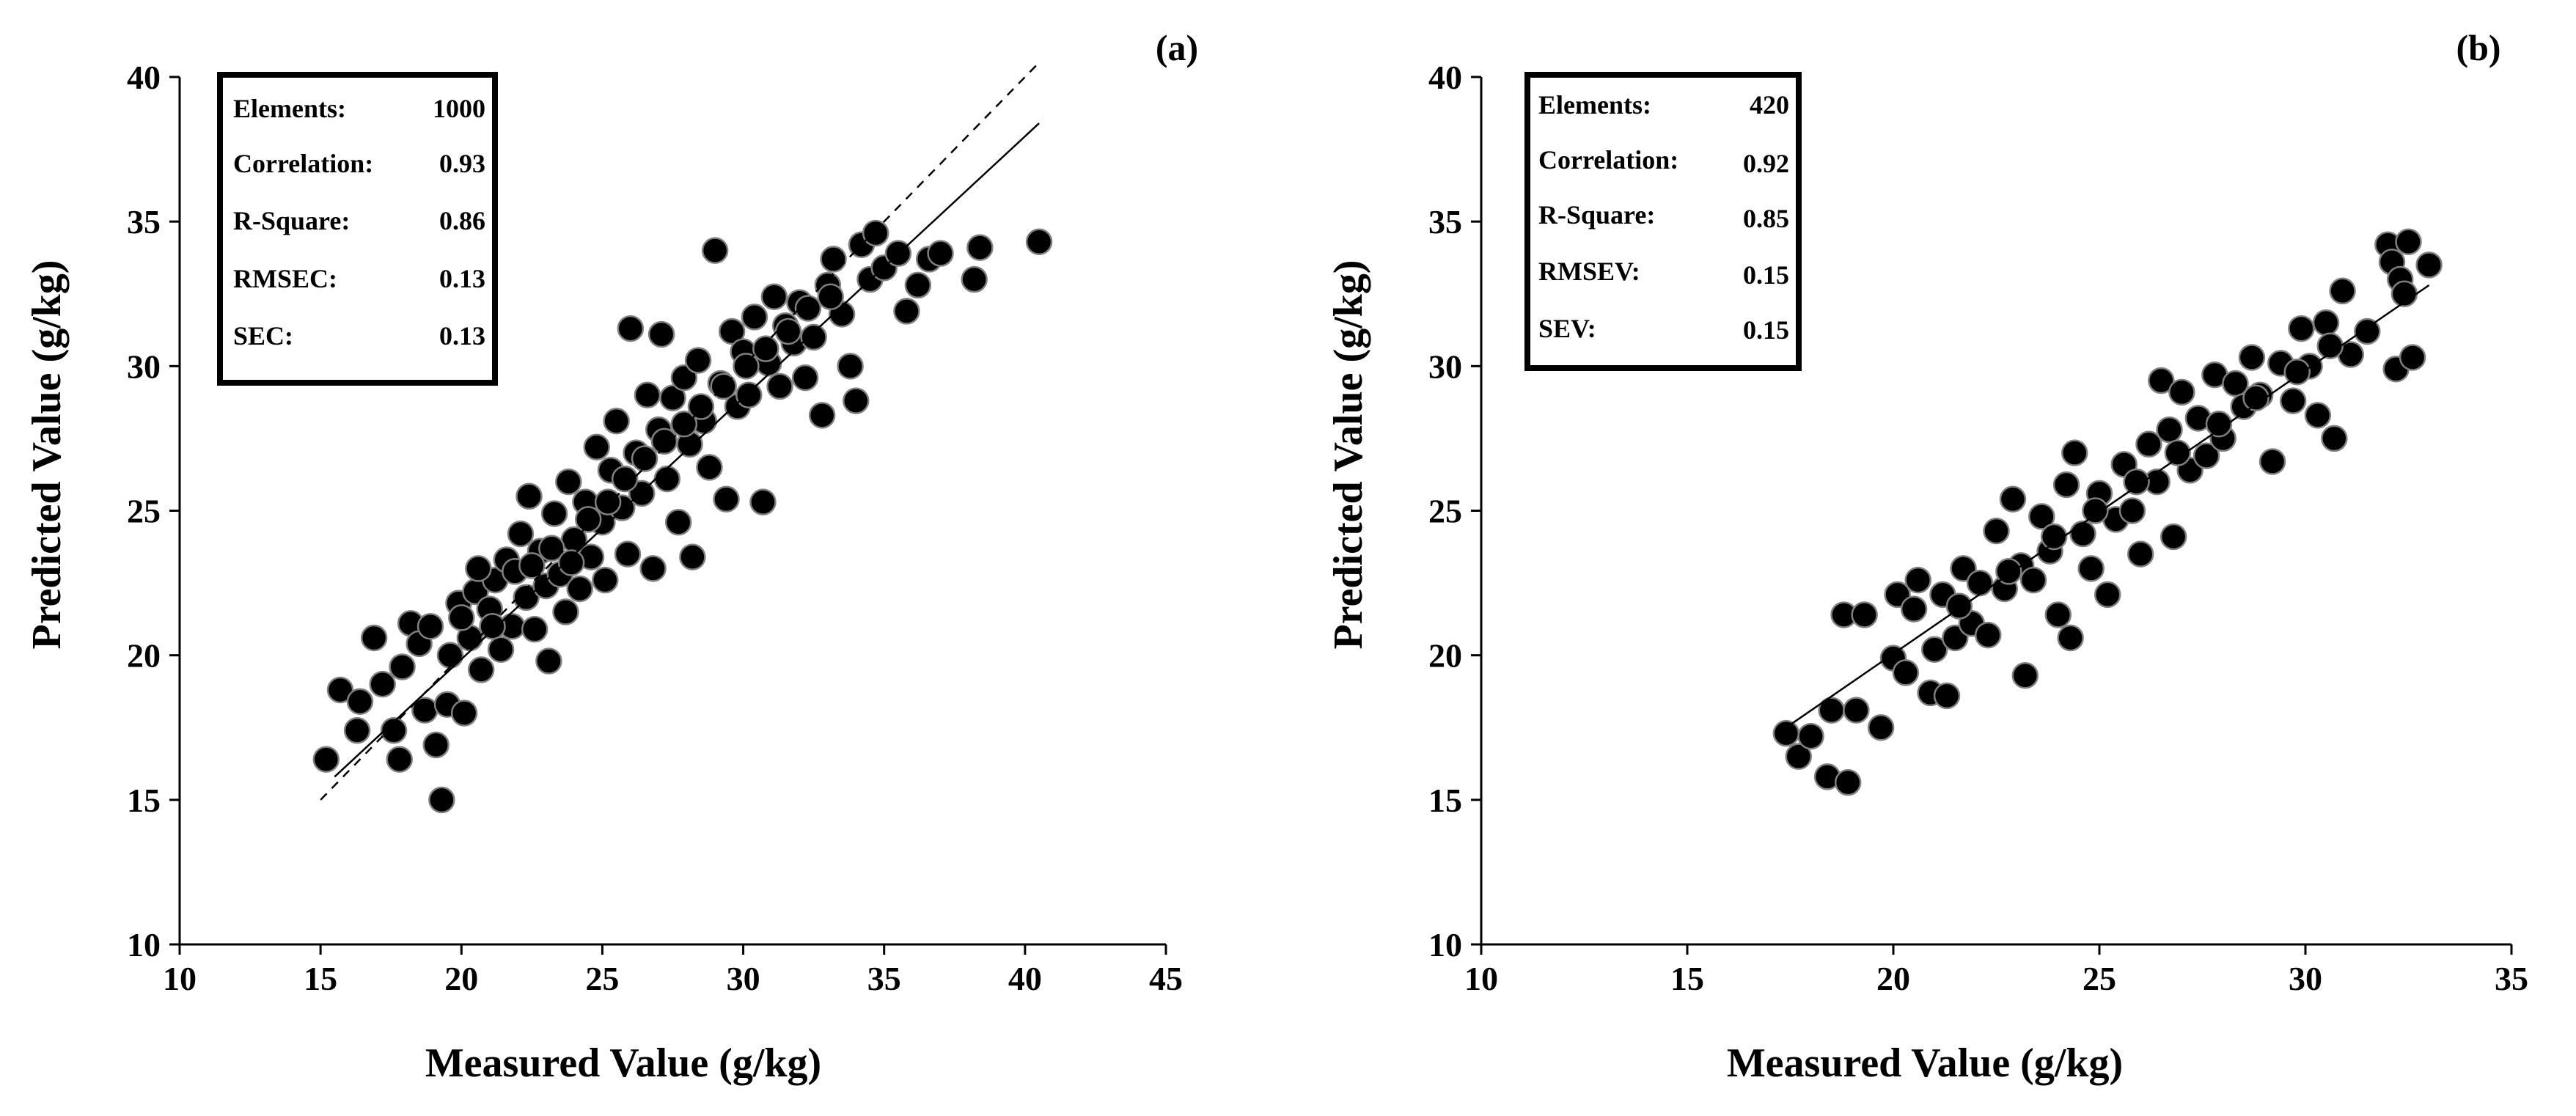  What do you see at coordinates (1687, 978) in the screenshot?
I see `panel-b-x-tick-label: 15` at bounding box center [1687, 978].